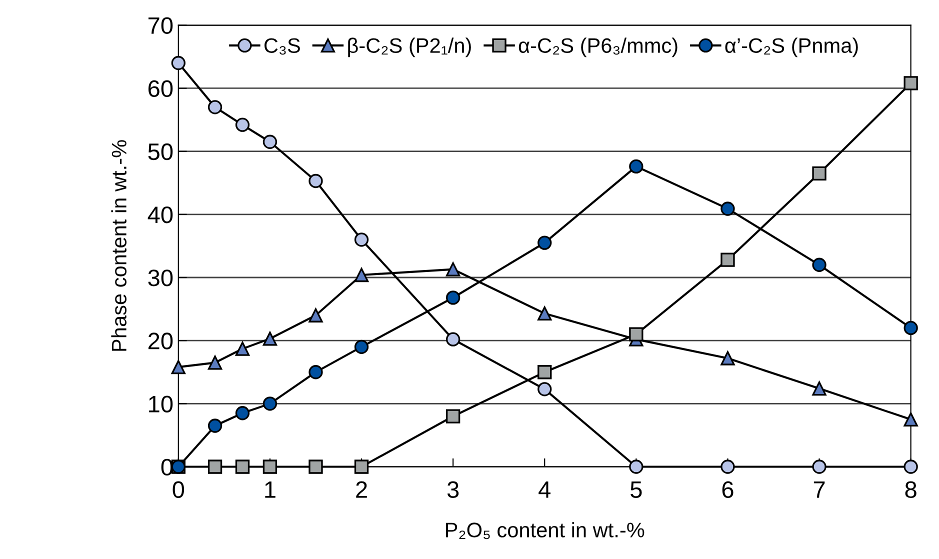  I want to click on y-tick-label: 50, so click(160, 151).